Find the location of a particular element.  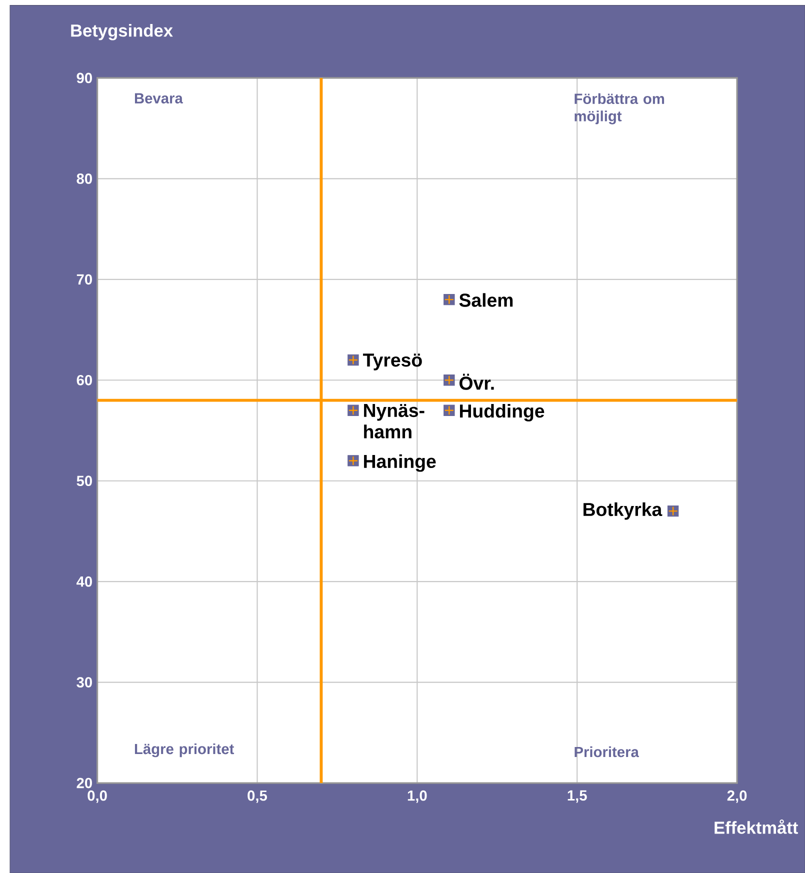

x-tick-label: 0,5 is located at coordinates (258, 796).